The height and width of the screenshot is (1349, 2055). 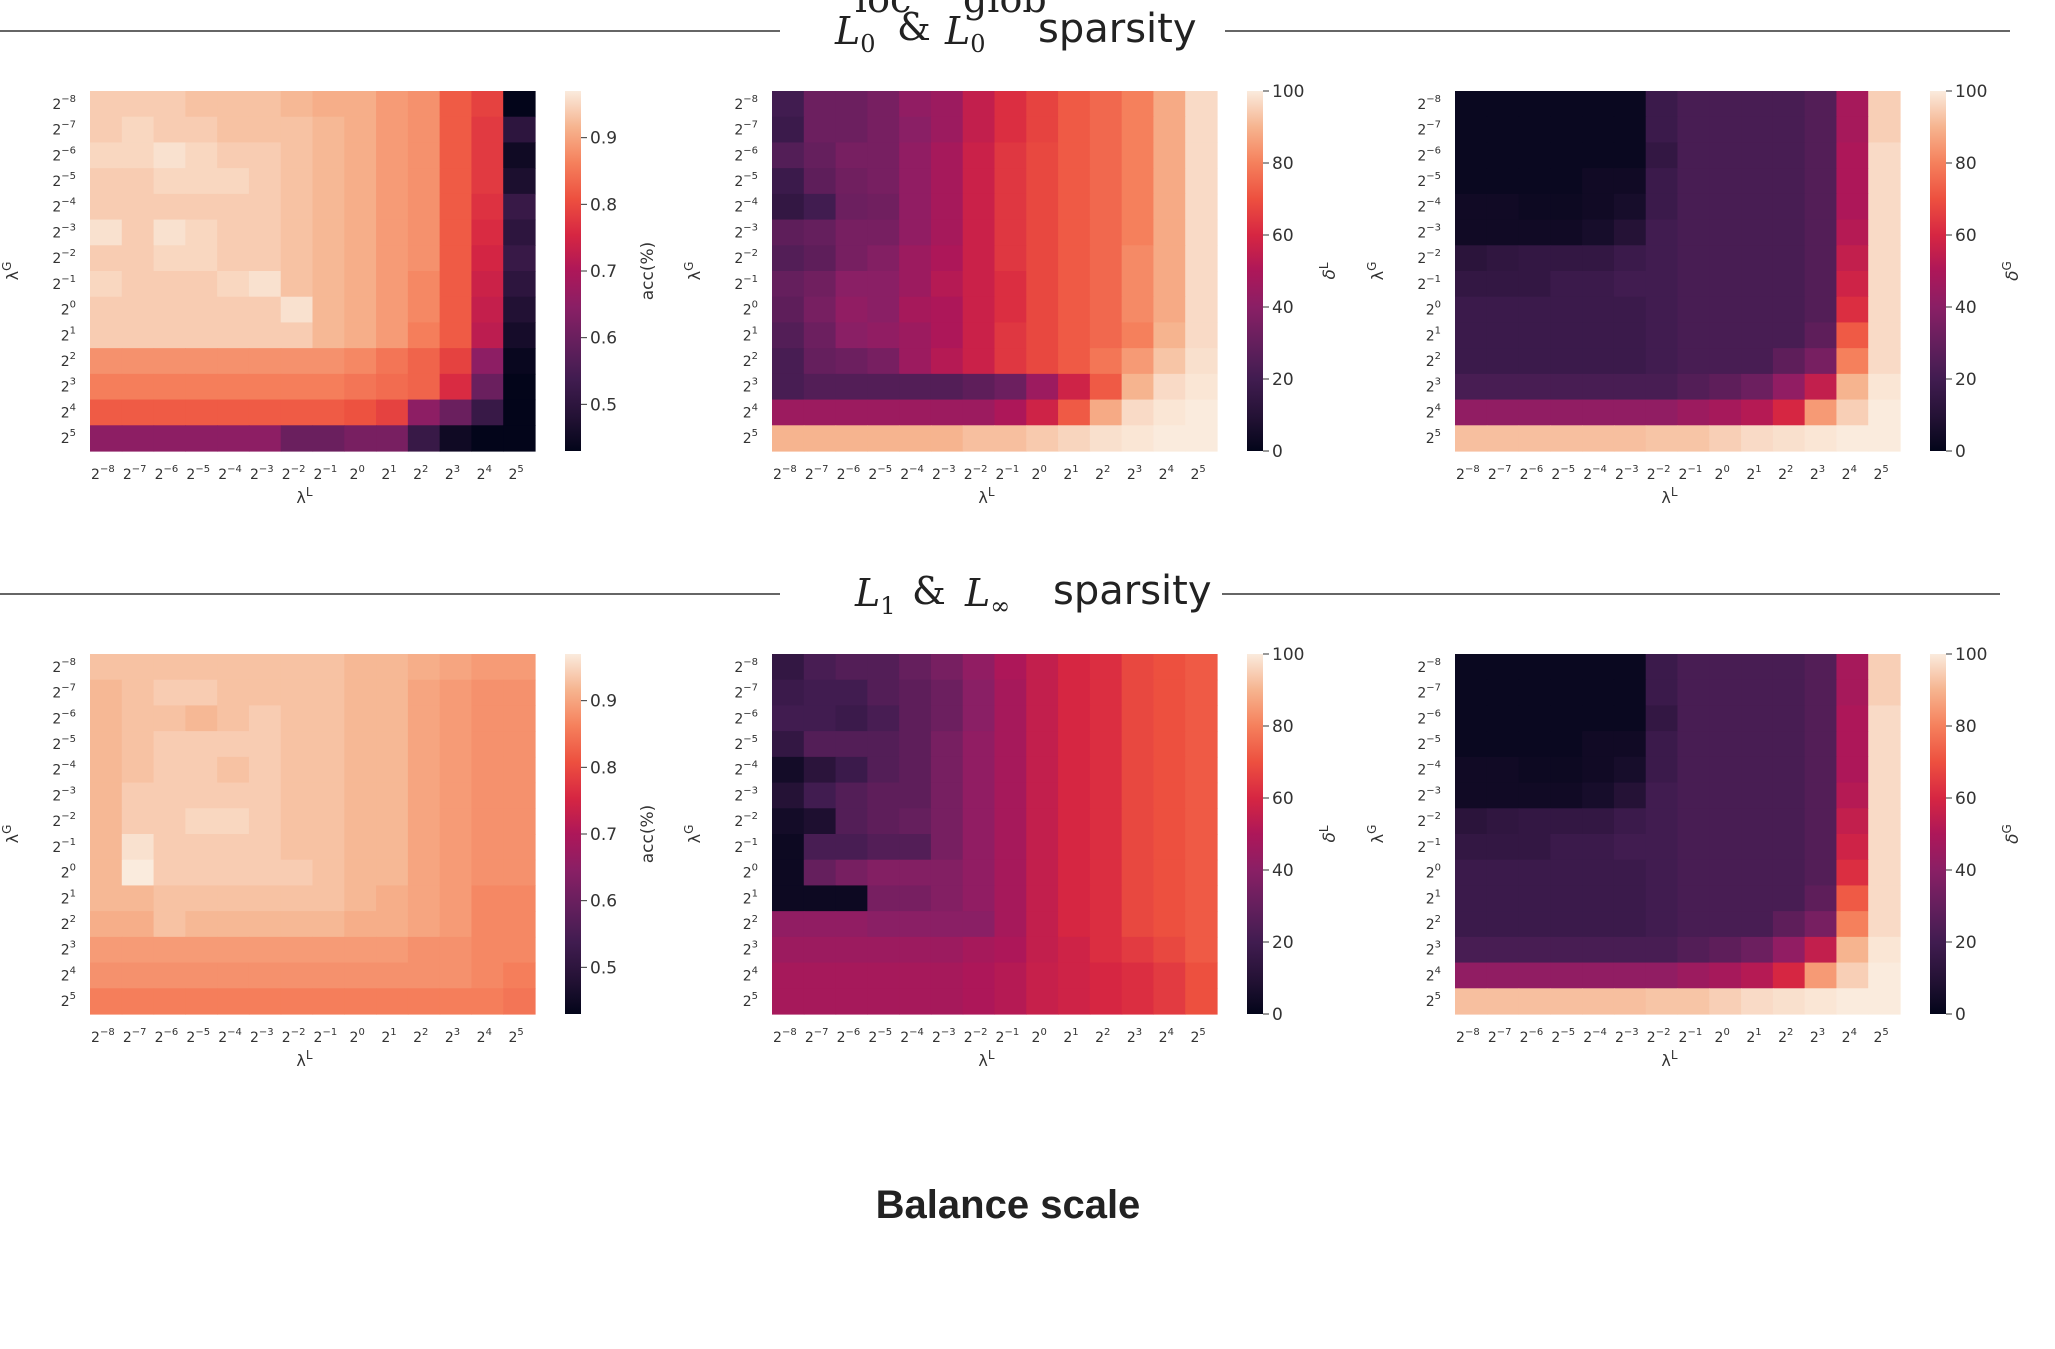 What do you see at coordinates (1500, 1036) in the screenshot?
I see `x-tick-label: 2−7` at bounding box center [1500, 1036].